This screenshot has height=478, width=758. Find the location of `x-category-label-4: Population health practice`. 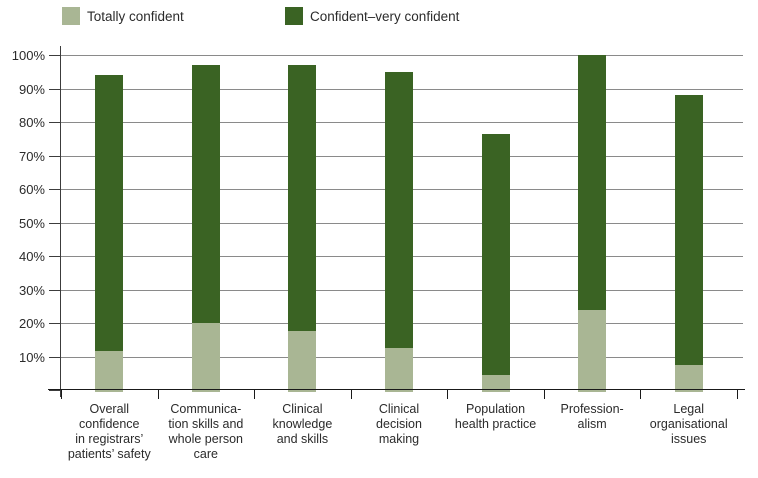

x-category-label-4: Population health practice is located at coordinates (495, 417).